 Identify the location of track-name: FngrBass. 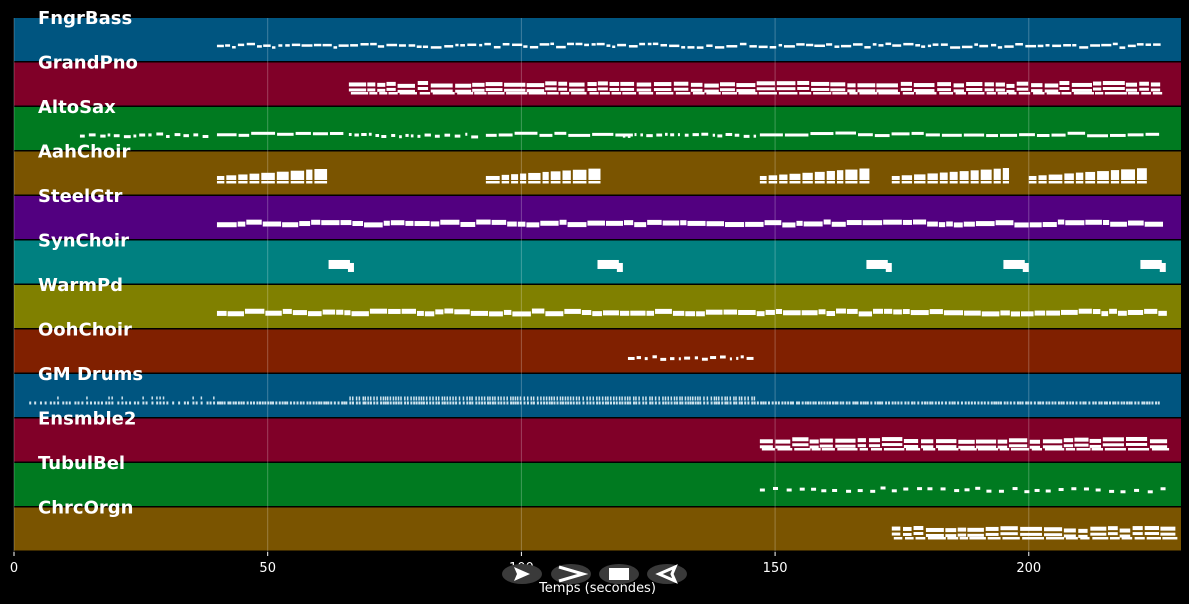
(85, 18).